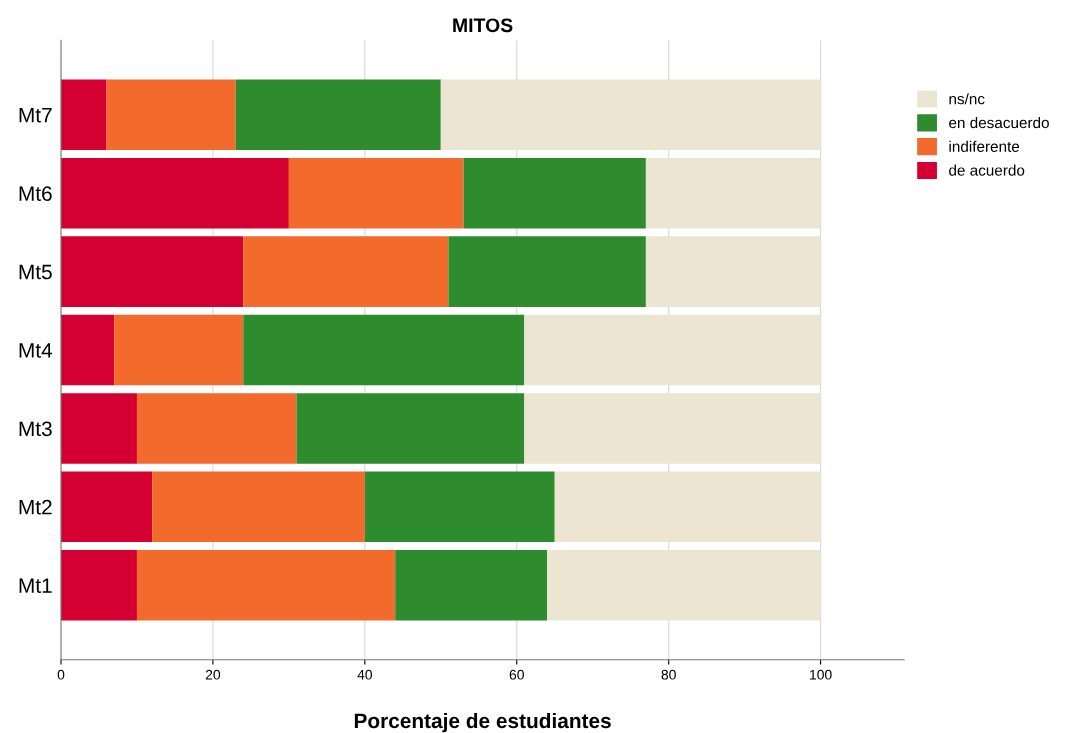 The height and width of the screenshot is (733, 1070). What do you see at coordinates (984, 146) in the screenshot?
I see `legend-label: indiferente` at bounding box center [984, 146].